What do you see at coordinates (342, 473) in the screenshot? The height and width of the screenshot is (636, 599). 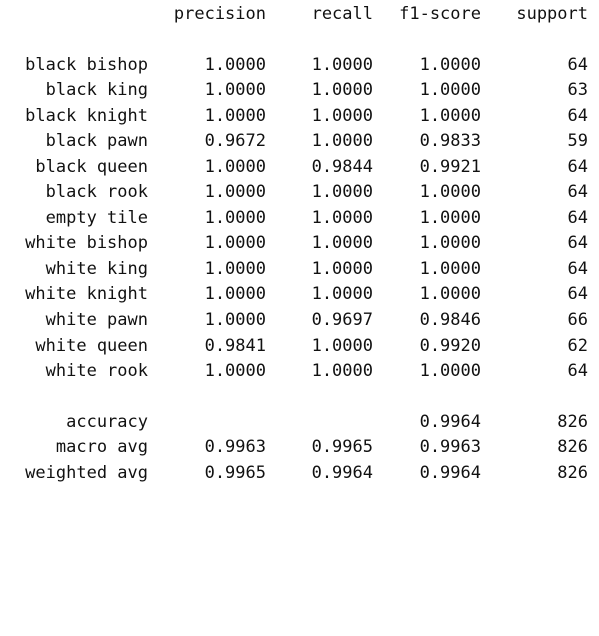 I see `weighted-avg-recall-value: 0.9964` at bounding box center [342, 473].